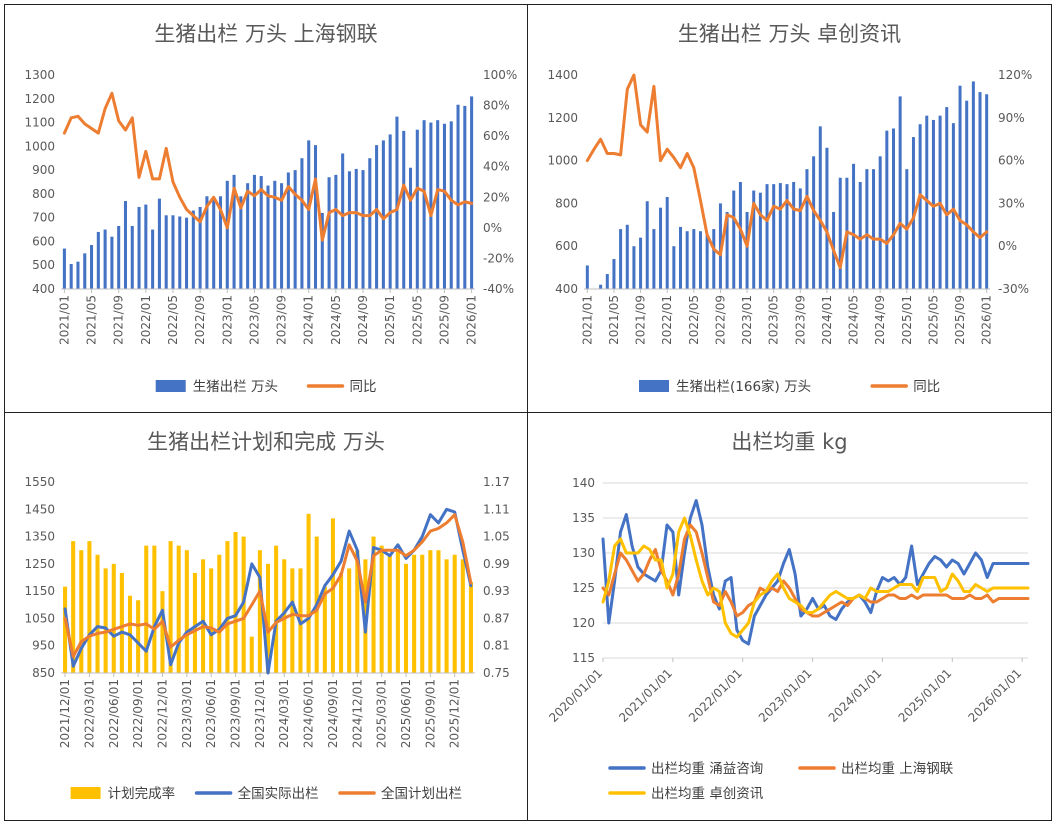 The width and height of the screenshot is (1056, 825). I want to click on x-tick-label: 2023/01/01, so click(785, 695).